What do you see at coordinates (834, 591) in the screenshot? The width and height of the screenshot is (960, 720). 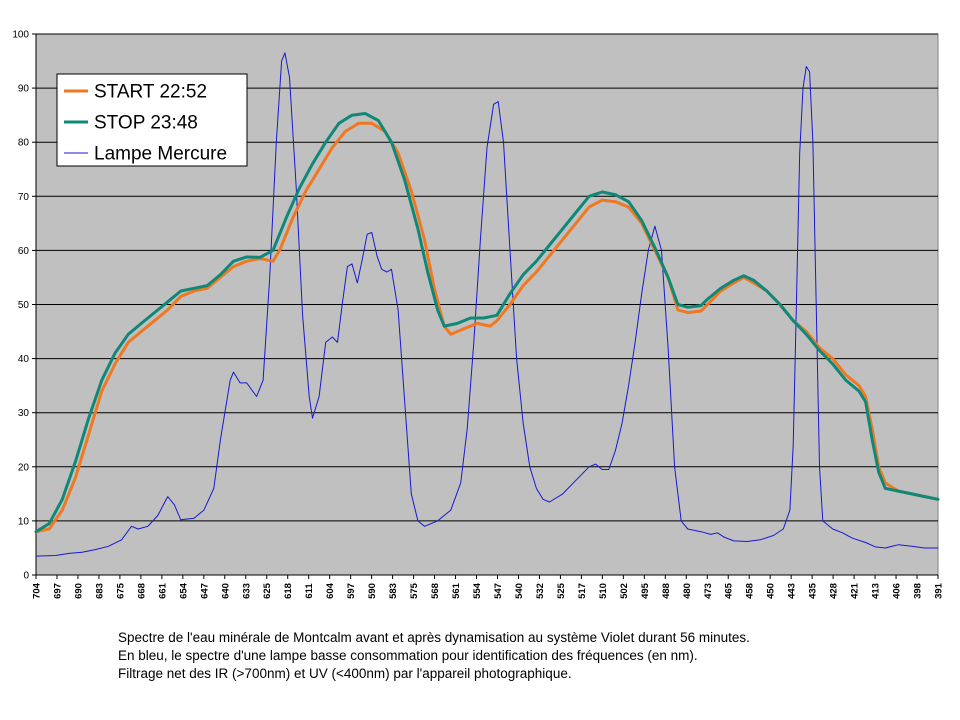 I see `x-tick-label: 428` at bounding box center [834, 591].